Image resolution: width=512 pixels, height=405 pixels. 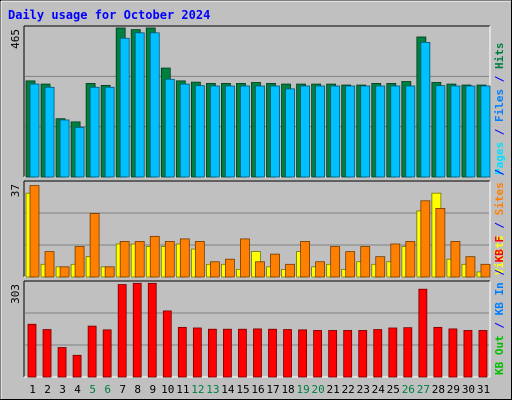 I want to click on legend-entry: KB Out, so click(x=499, y=355).